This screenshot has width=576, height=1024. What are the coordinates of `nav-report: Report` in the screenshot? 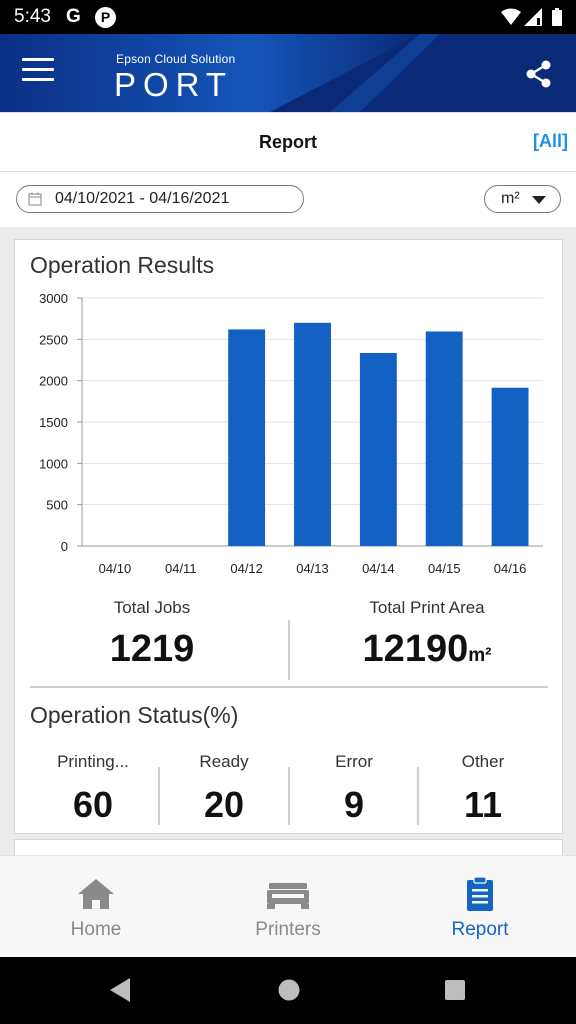 It's located at (480, 907).